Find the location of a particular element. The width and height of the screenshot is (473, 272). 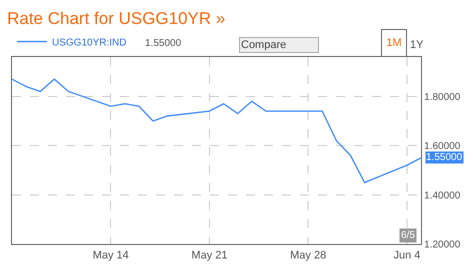

y-tick-label: 1.40000 is located at coordinates (442, 196).